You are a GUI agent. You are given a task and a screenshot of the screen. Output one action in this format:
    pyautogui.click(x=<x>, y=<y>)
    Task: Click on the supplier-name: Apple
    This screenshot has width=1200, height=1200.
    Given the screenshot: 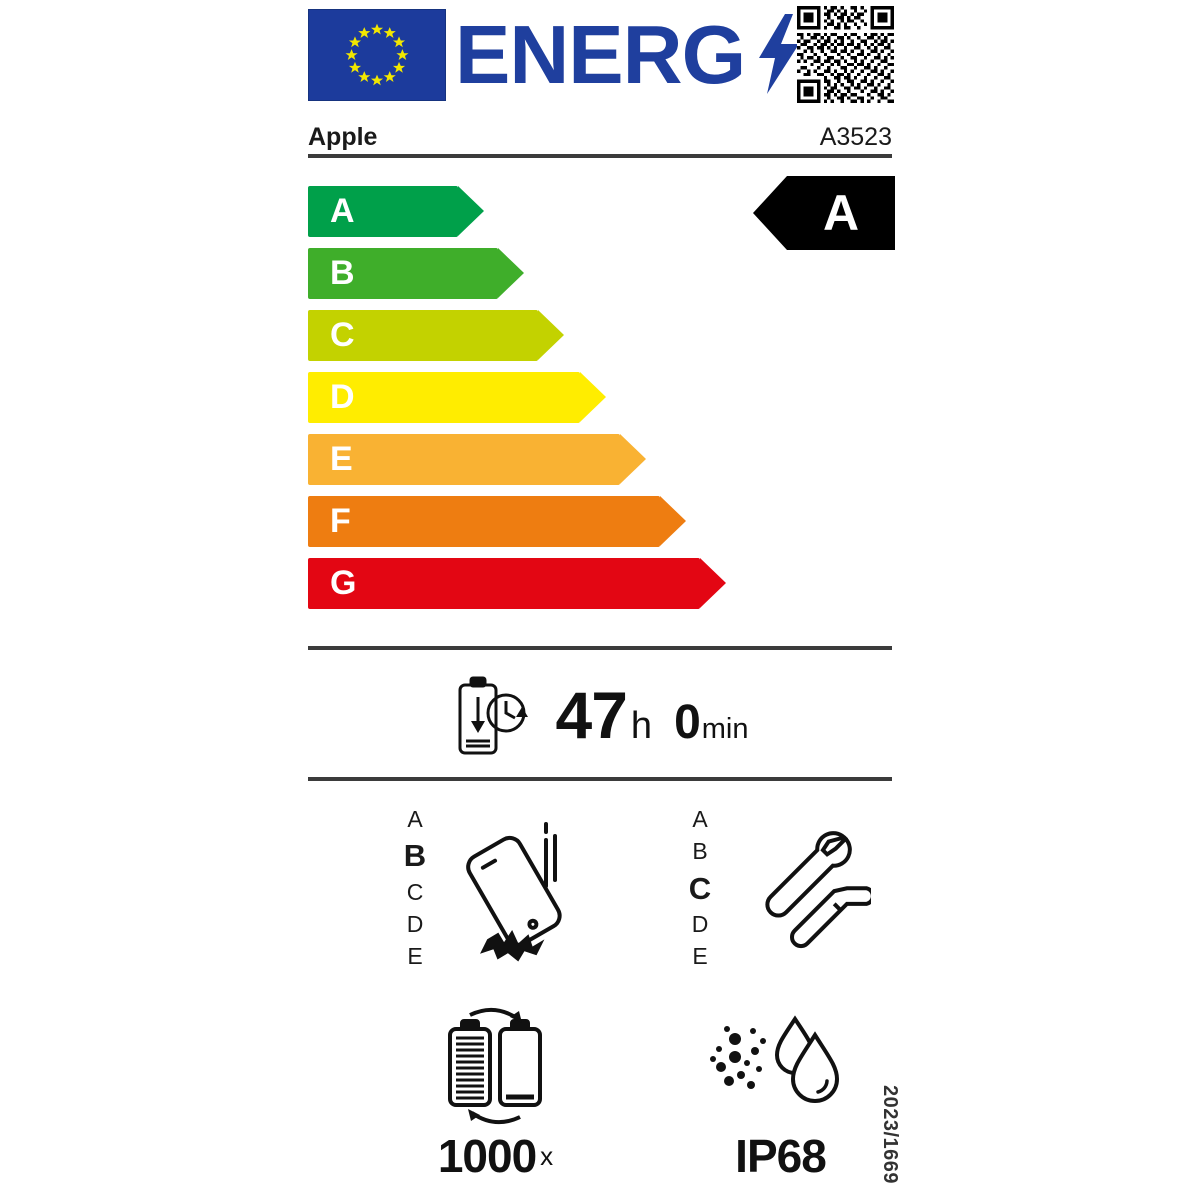 What is the action you would take?
    pyautogui.click(x=343, y=137)
    